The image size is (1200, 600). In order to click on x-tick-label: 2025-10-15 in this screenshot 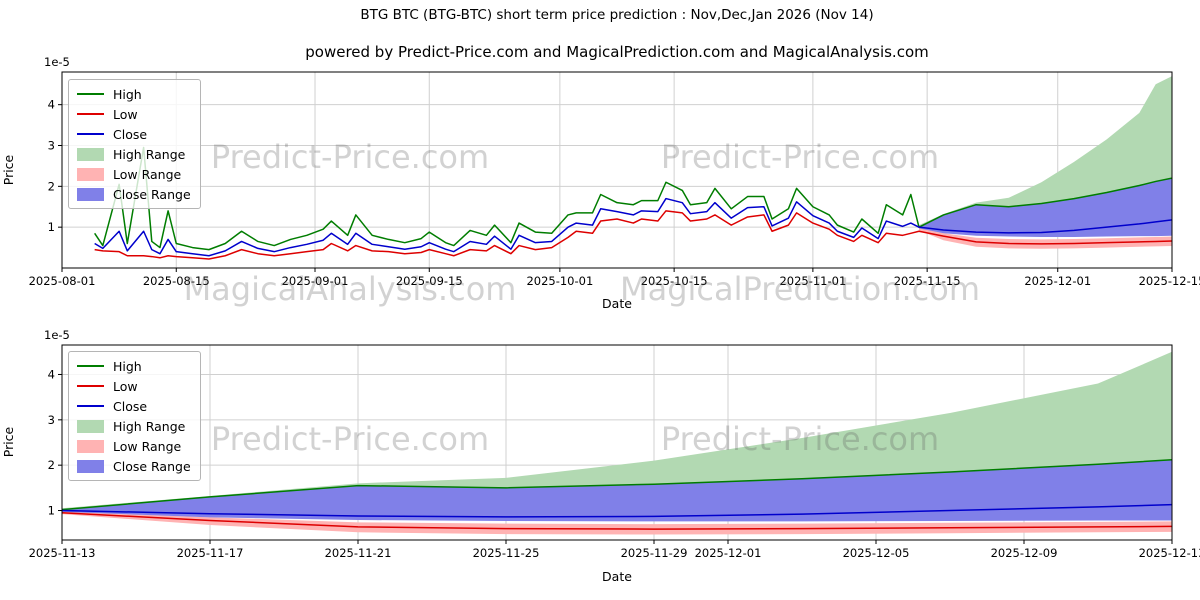, I will do `click(674, 281)`.